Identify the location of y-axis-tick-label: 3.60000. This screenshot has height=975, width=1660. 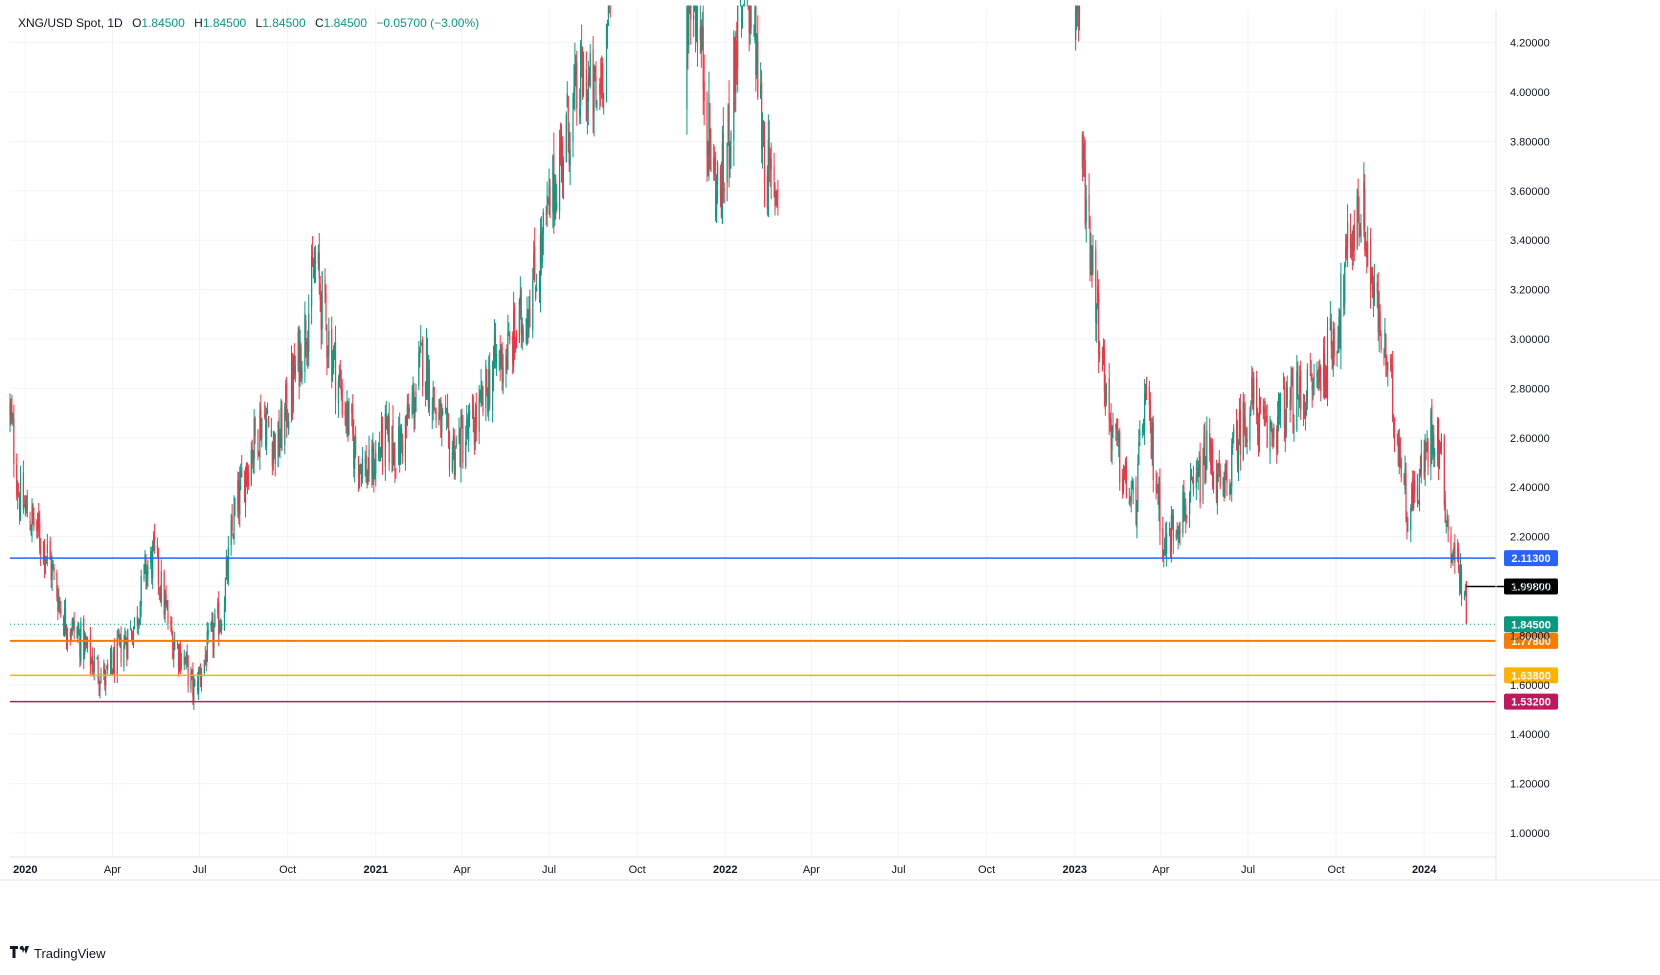
(1530, 192).